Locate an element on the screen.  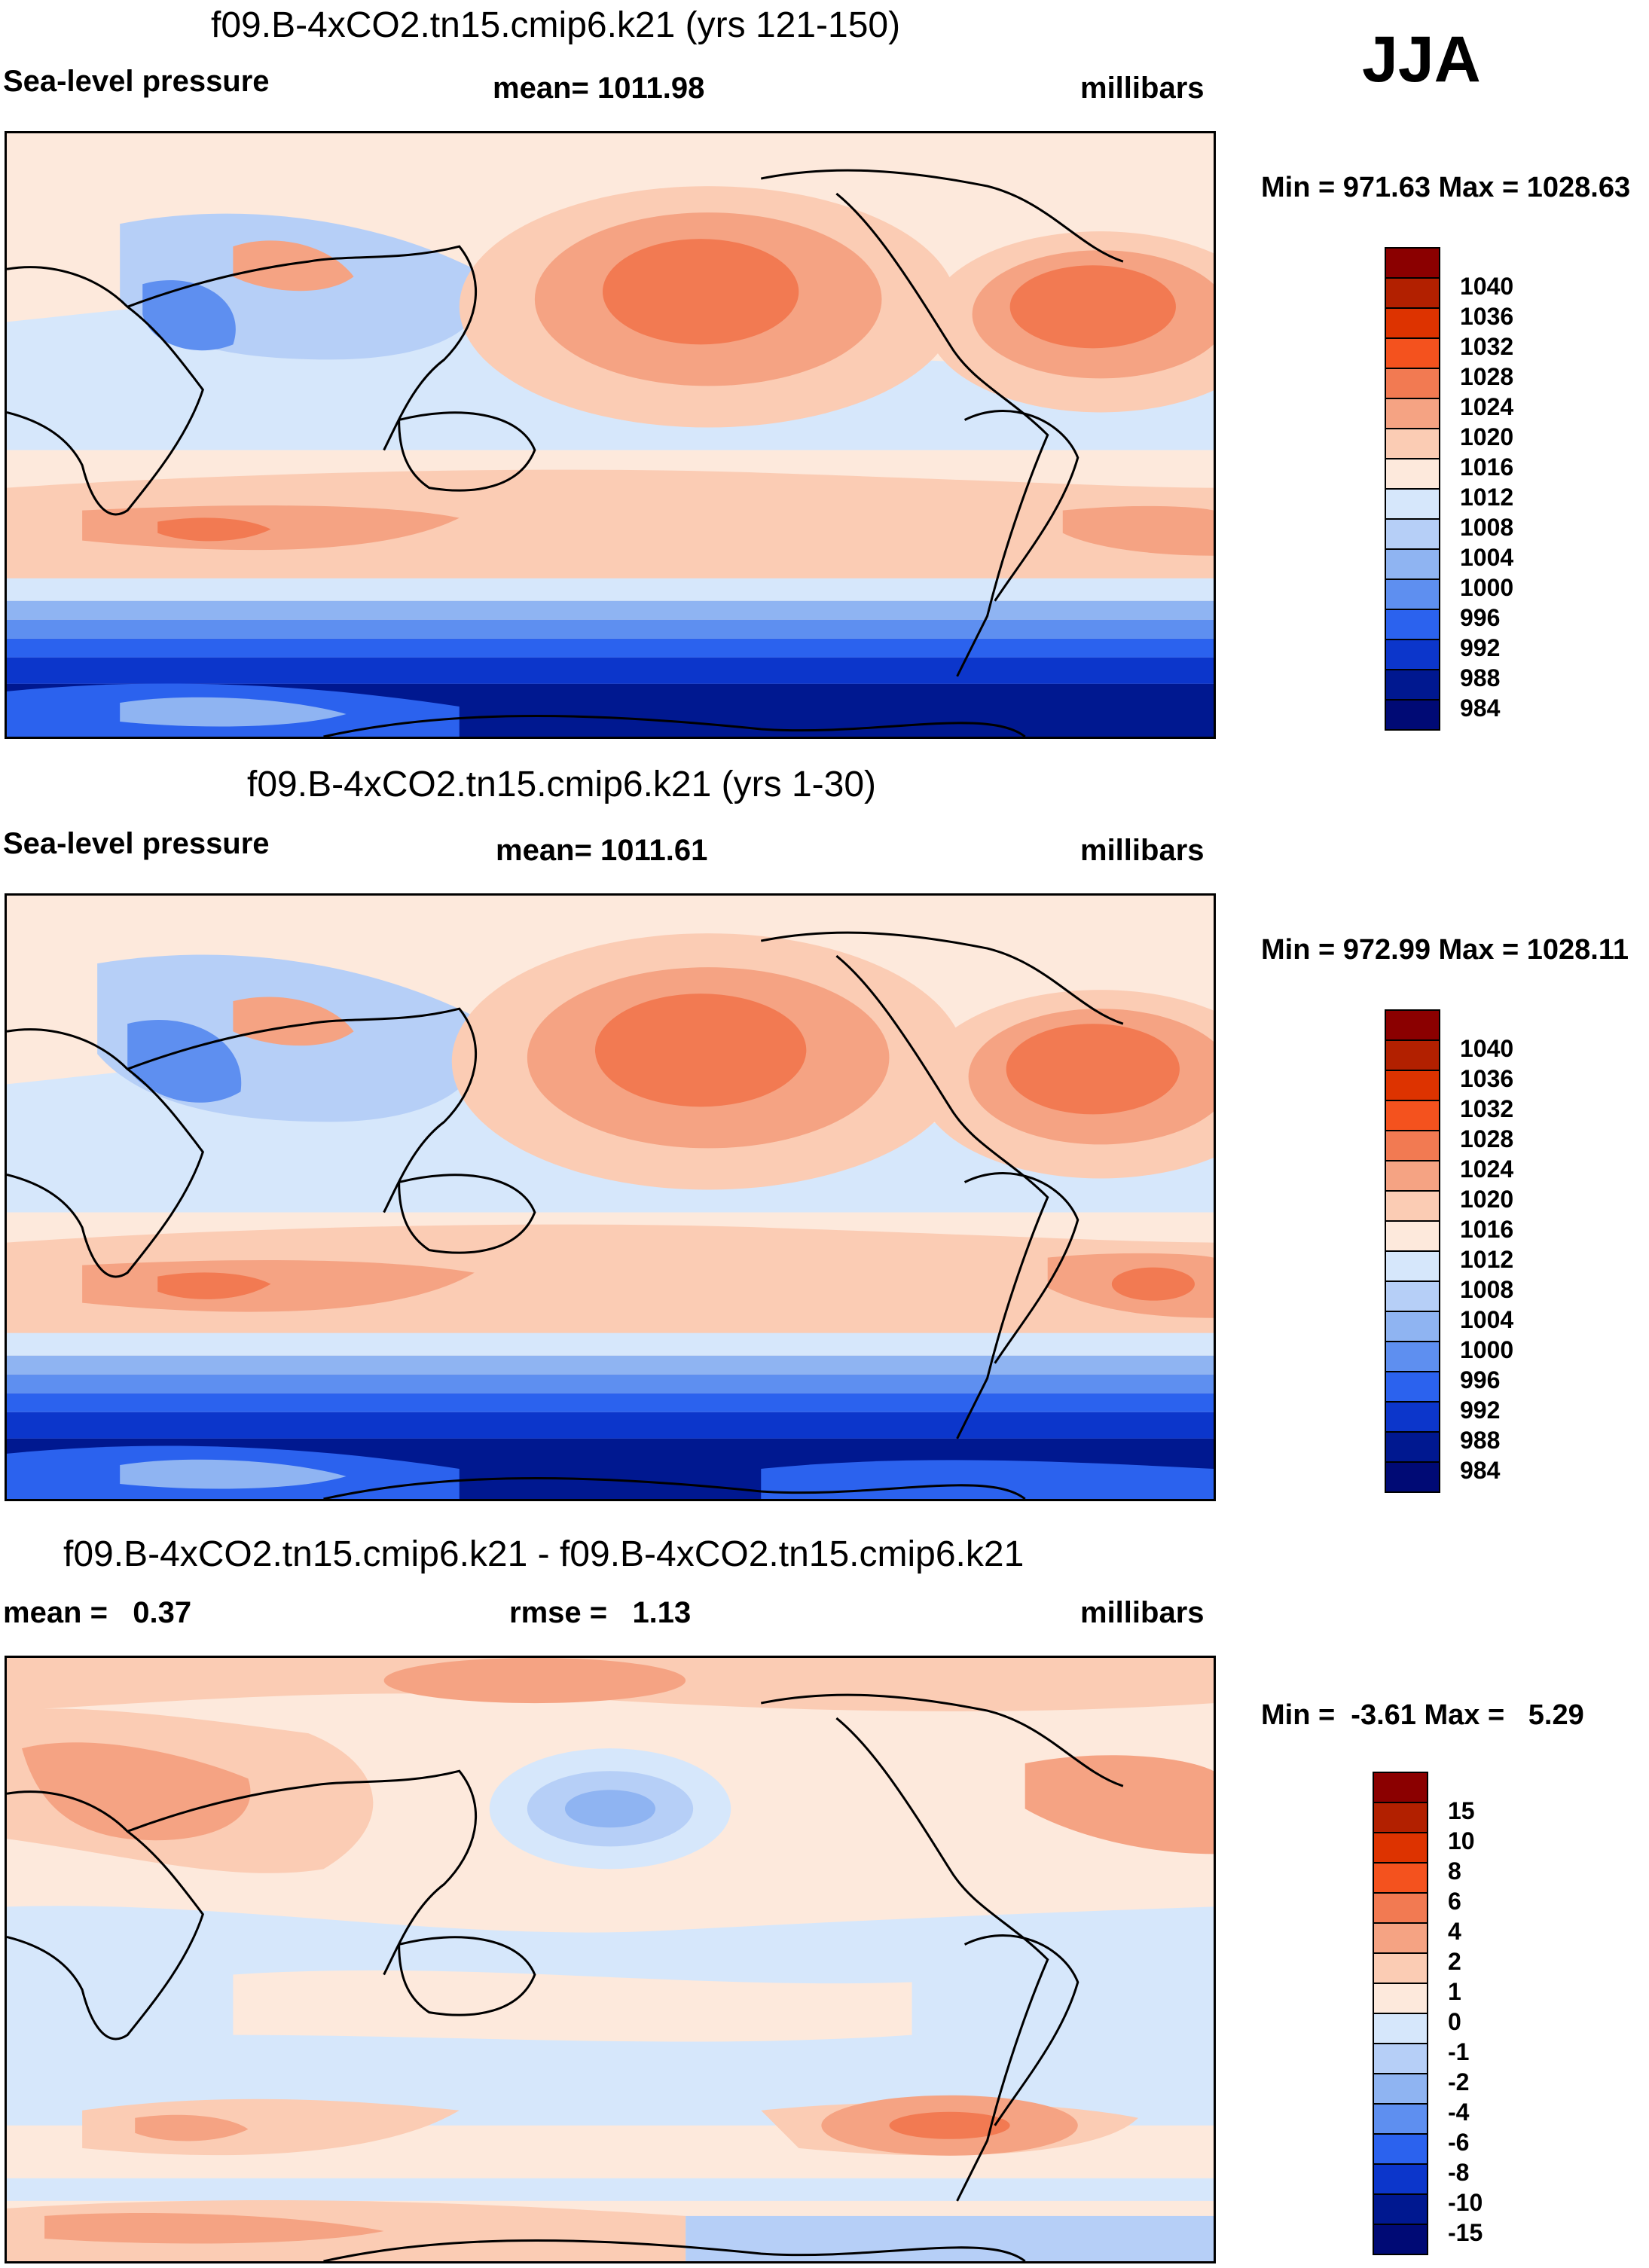
colorbar-tick-label: 8 is located at coordinates (1454, 1871).